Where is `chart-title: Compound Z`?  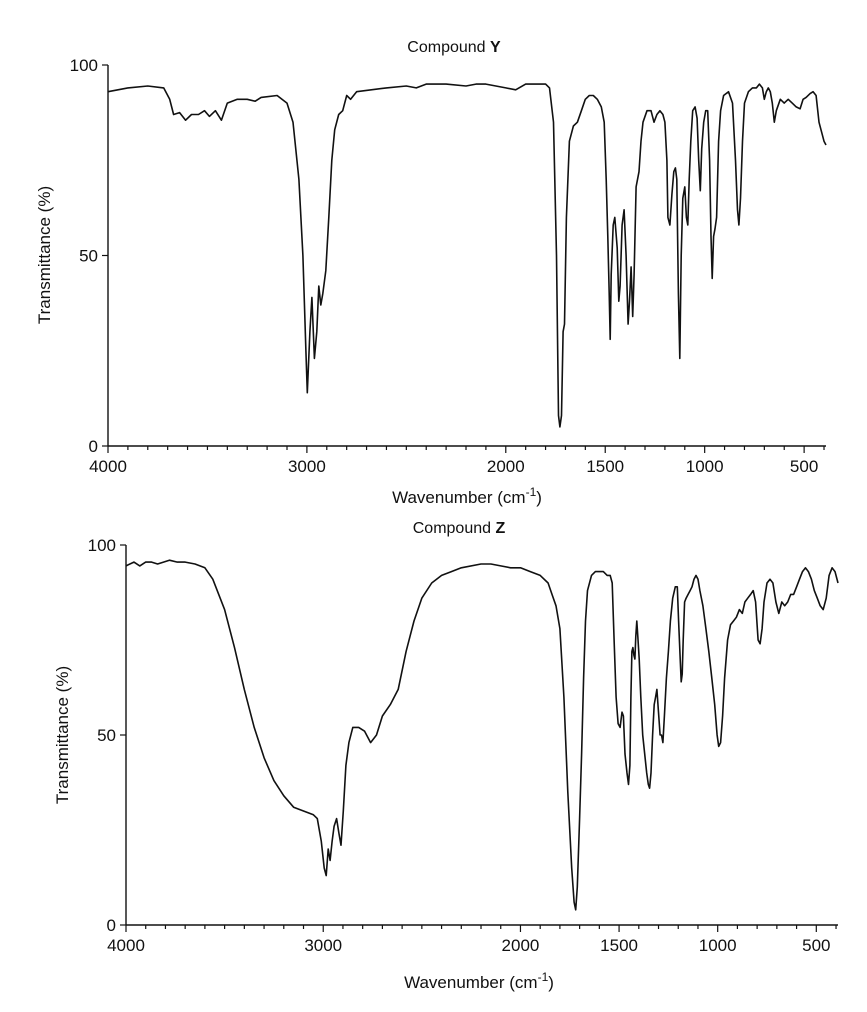 chart-title: Compound Z is located at coordinates (459, 528).